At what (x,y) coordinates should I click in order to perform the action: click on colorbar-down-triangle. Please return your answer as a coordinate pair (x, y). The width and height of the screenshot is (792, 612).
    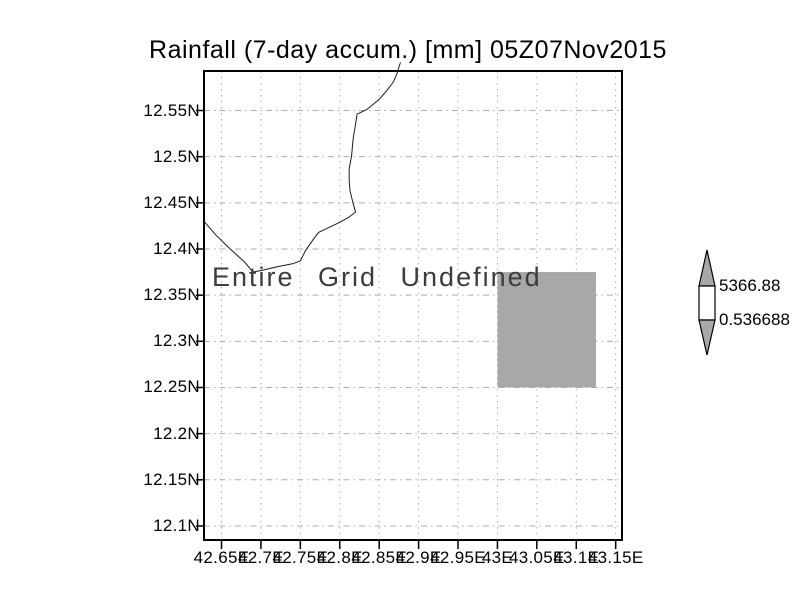
    Looking at the image, I should click on (707, 337).